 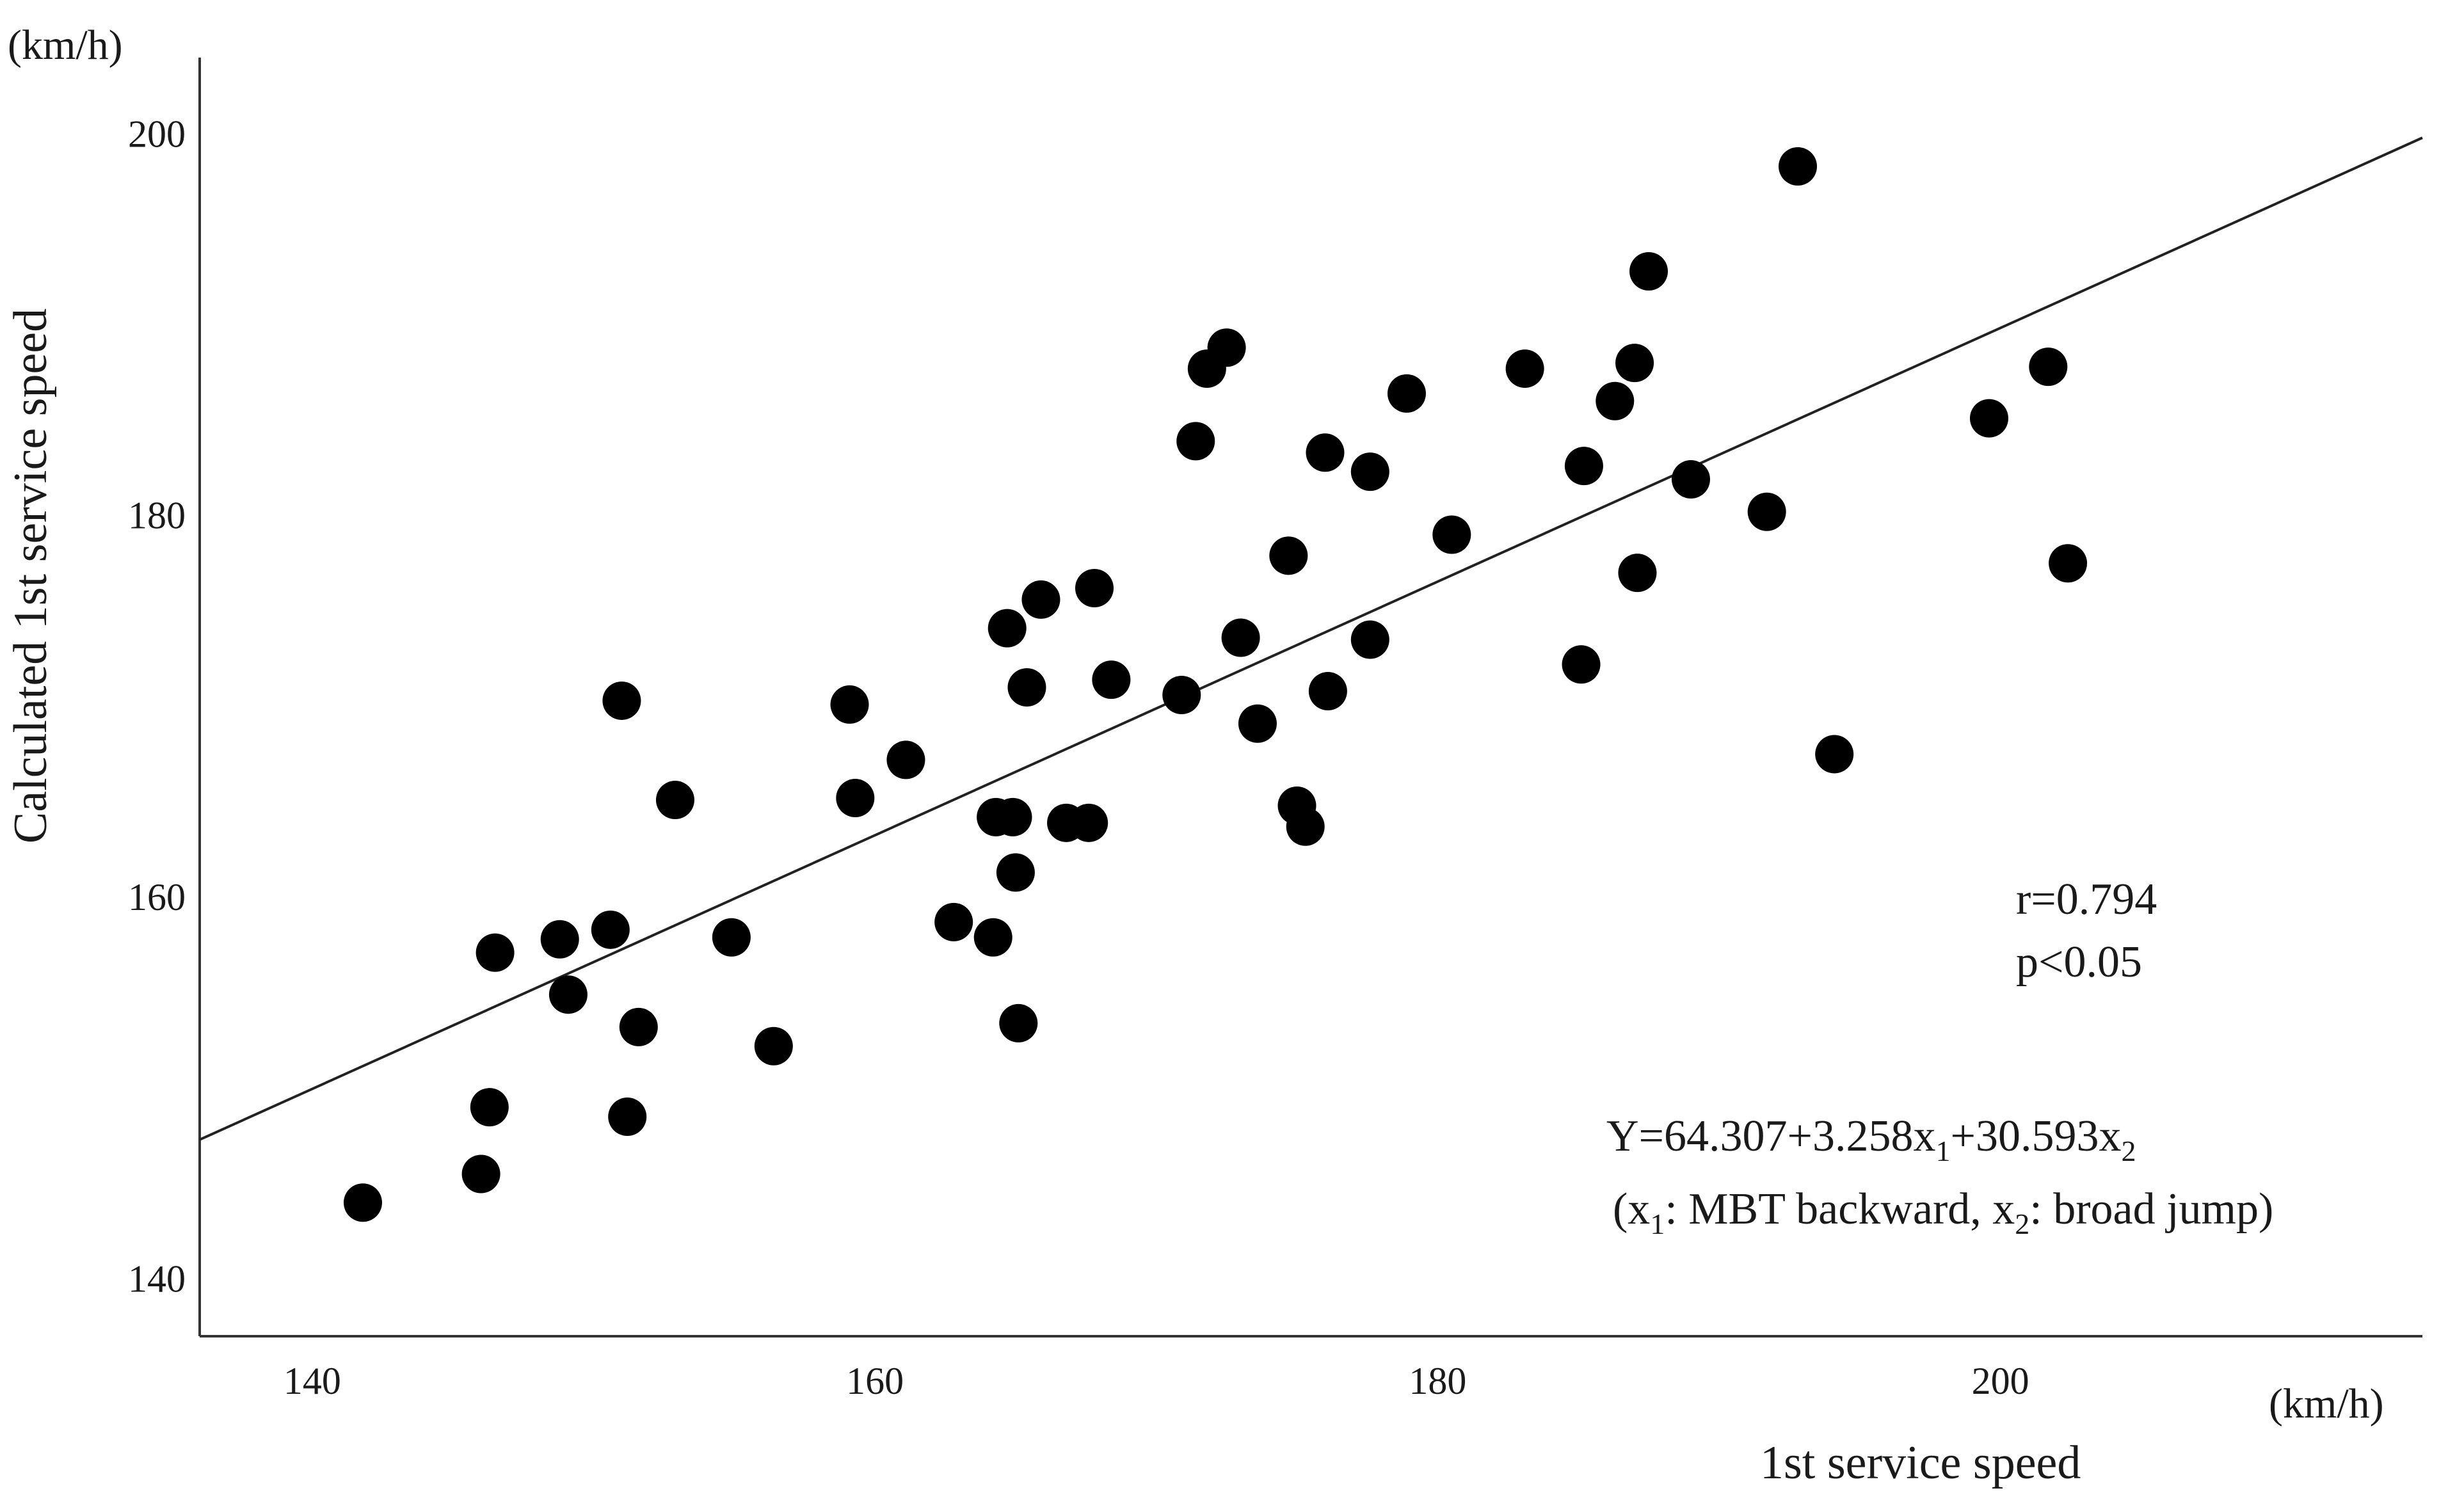 What do you see at coordinates (1943, 1212) in the screenshot?
I see `variable-definitions: (x1: MBT backward, x2: broad jump)` at bounding box center [1943, 1212].